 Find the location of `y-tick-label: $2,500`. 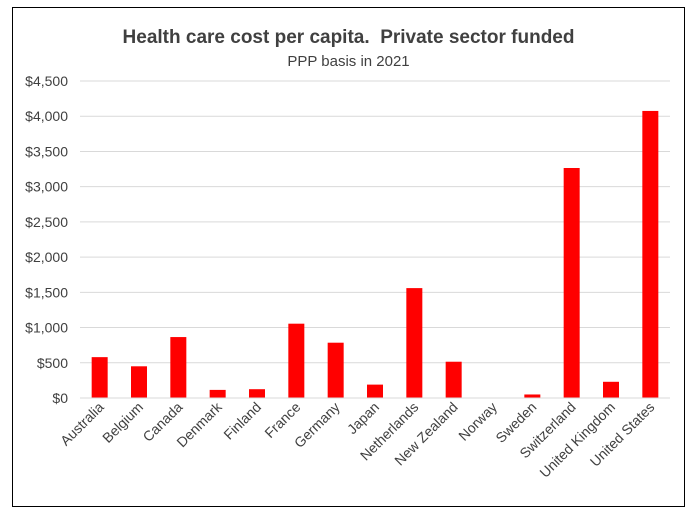

y-tick-label: $2,500 is located at coordinates (46, 222).